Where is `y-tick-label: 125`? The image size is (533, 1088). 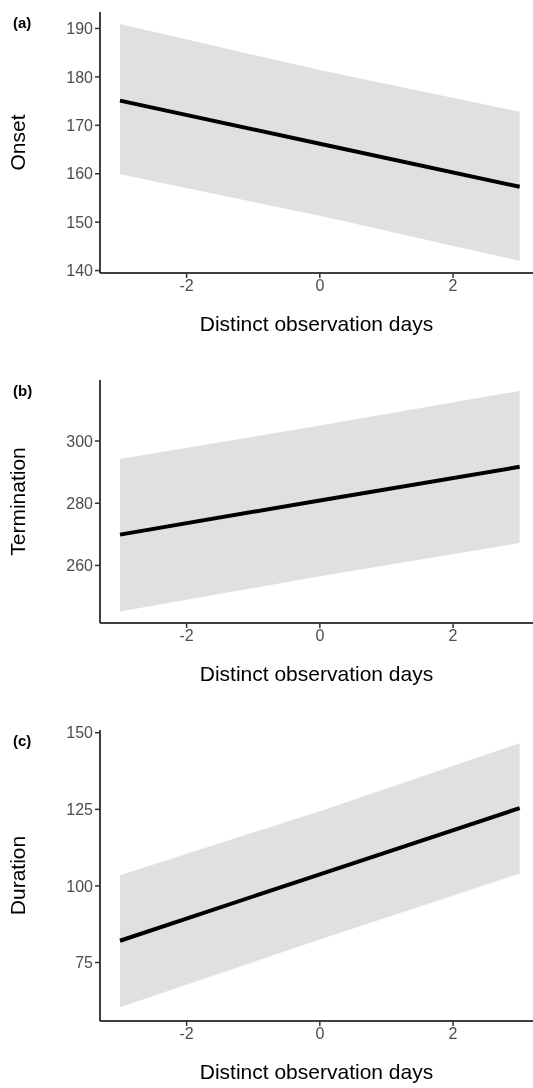
y-tick-label: 125 is located at coordinates (80, 810).